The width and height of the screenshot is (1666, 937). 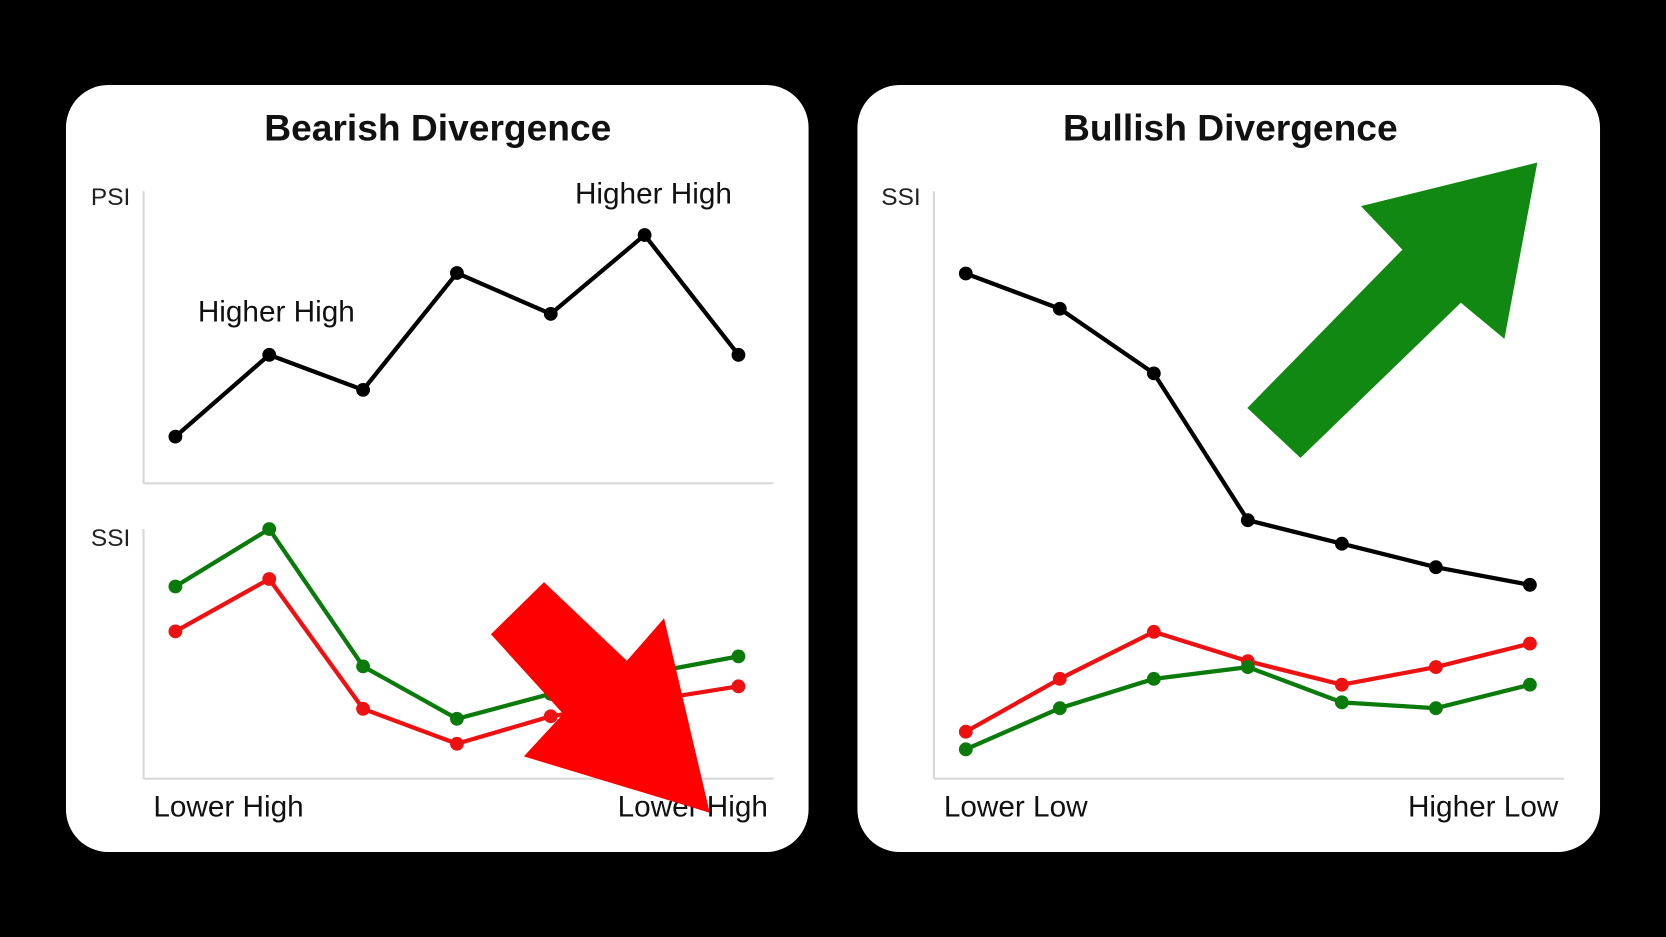 I want to click on down-arrow, so click(x=600, y=697).